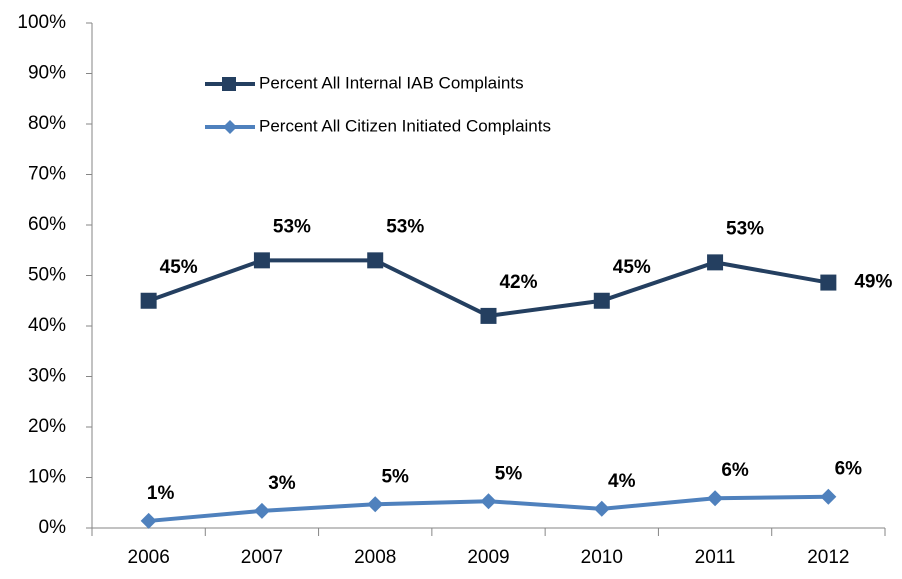 Image resolution: width=902 pixels, height=579 pixels. I want to click on y-tick-label: 60%, so click(47, 224).